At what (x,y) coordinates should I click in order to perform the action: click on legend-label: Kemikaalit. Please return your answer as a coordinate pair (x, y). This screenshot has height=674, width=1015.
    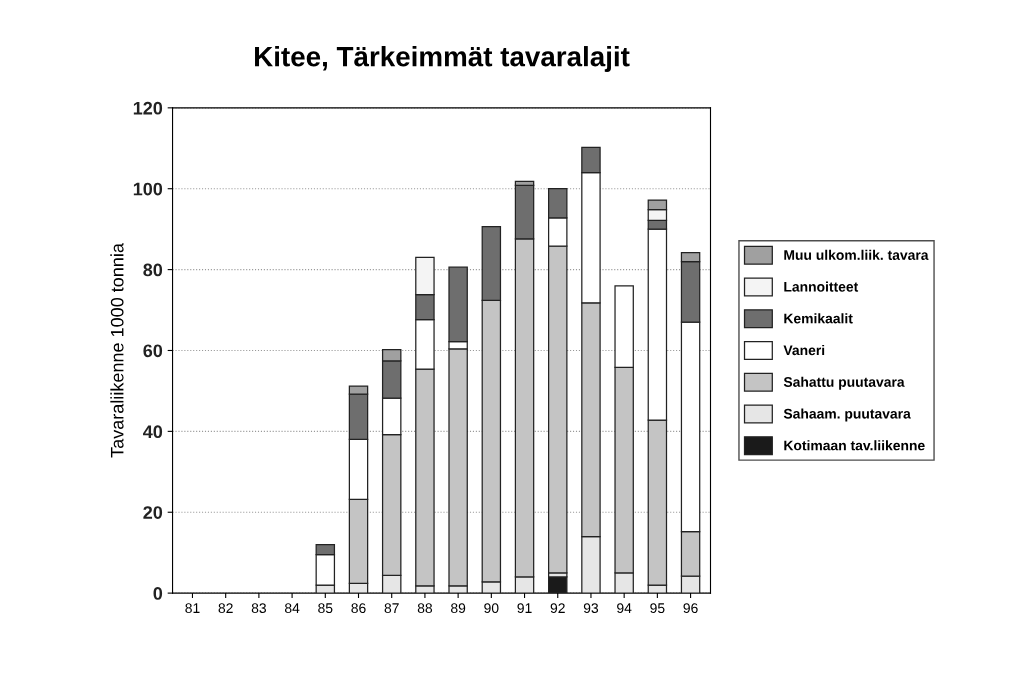
    Looking at the image, I should click on (818, 318).